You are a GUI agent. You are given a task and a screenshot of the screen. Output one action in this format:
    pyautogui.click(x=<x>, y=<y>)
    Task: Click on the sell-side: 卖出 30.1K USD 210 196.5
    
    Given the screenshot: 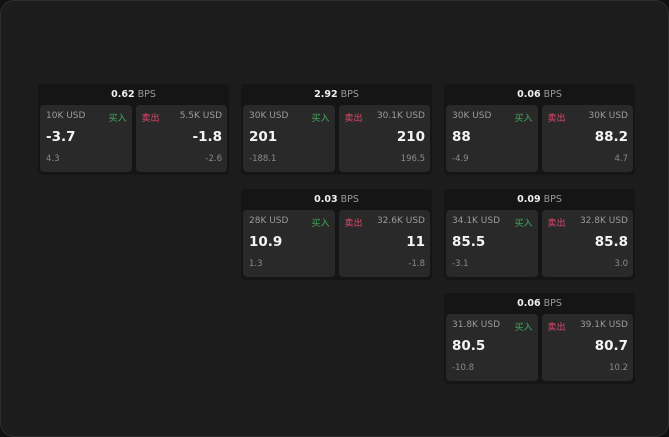 What is the action you would take?
    pyautogui.click(x=384, y=138)
    